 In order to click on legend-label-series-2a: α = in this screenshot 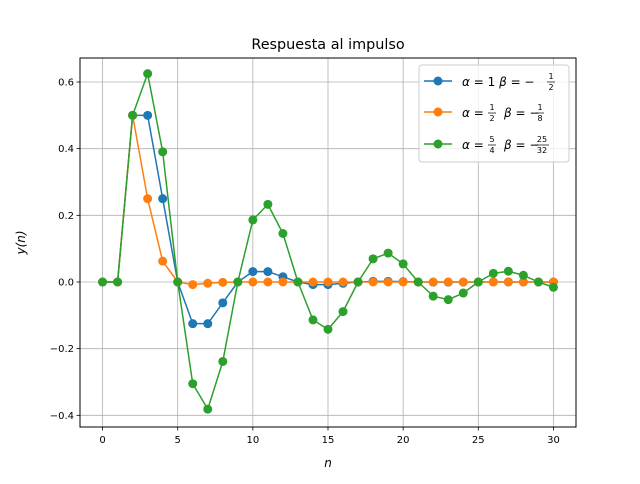, I will do `click(473, 113)`.